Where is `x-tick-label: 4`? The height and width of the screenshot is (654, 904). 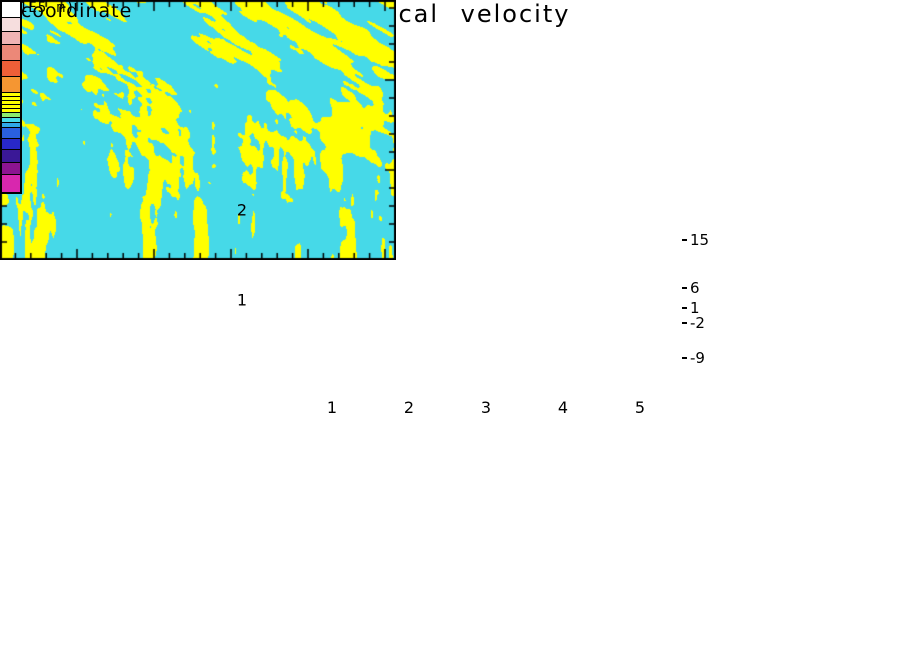 x-tick-label: 4 is located at coordinates (563, 407).